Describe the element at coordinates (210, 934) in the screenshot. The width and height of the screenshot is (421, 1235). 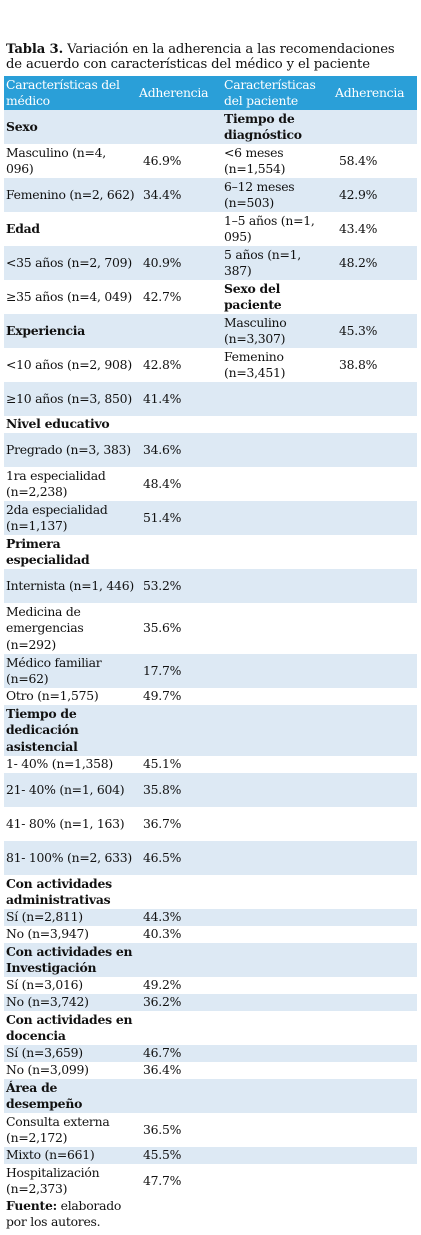
I see `table-row: No (n=3,947) 40.3%` at that location.